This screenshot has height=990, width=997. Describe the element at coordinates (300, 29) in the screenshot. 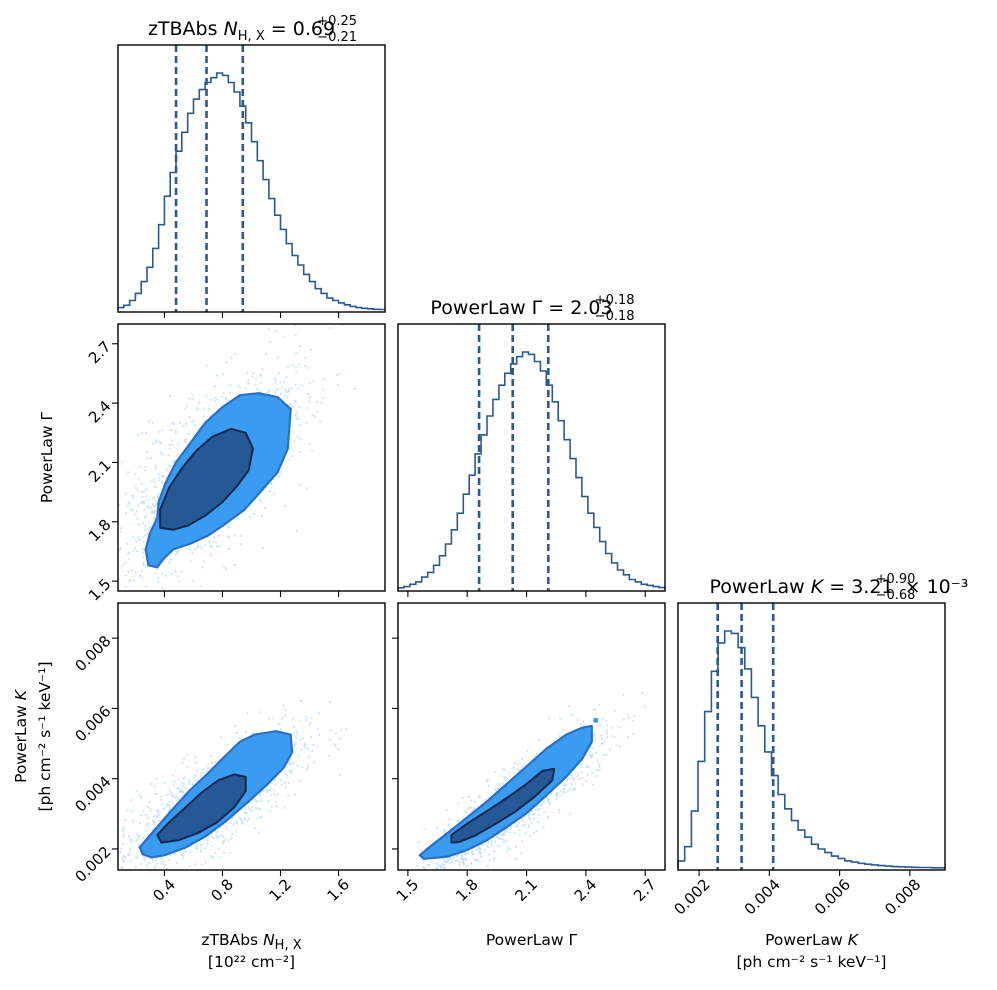

I see `title-value: = 0.69` at that location.